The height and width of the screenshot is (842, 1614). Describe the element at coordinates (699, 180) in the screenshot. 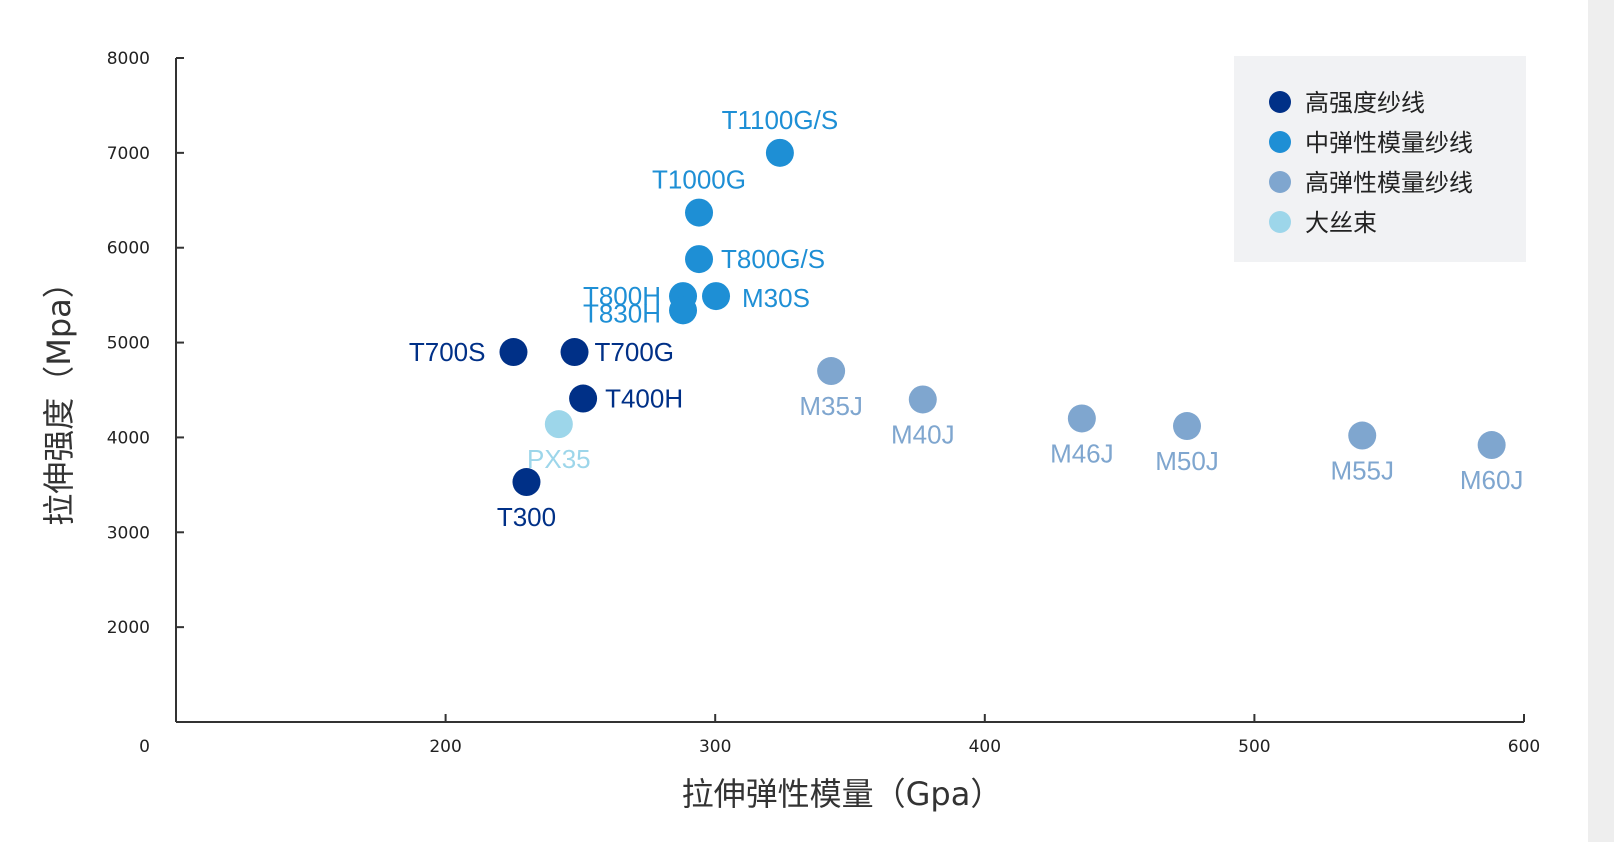

I see `data-label: T1000G` at that location.